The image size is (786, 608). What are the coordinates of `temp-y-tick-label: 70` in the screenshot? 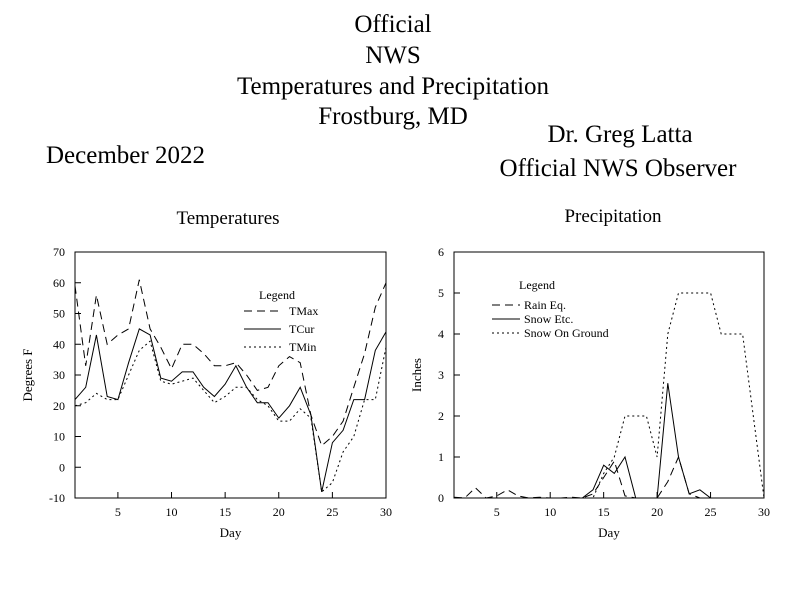 It's located at (59, 252).